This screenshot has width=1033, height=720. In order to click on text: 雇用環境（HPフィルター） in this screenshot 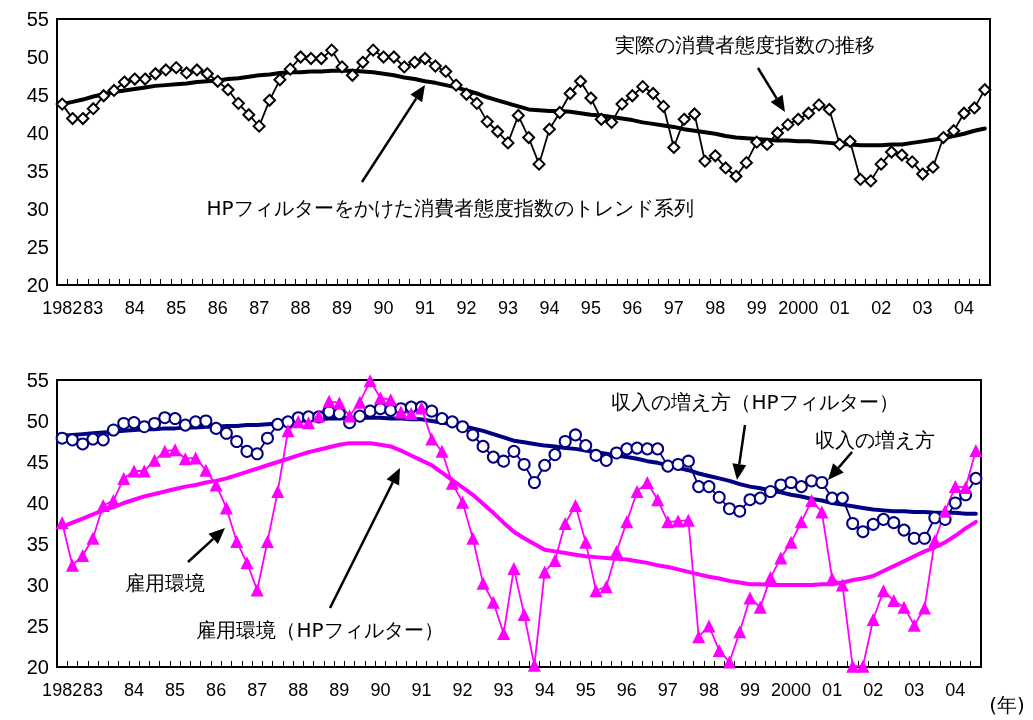, I will do `click(320, 630)`.